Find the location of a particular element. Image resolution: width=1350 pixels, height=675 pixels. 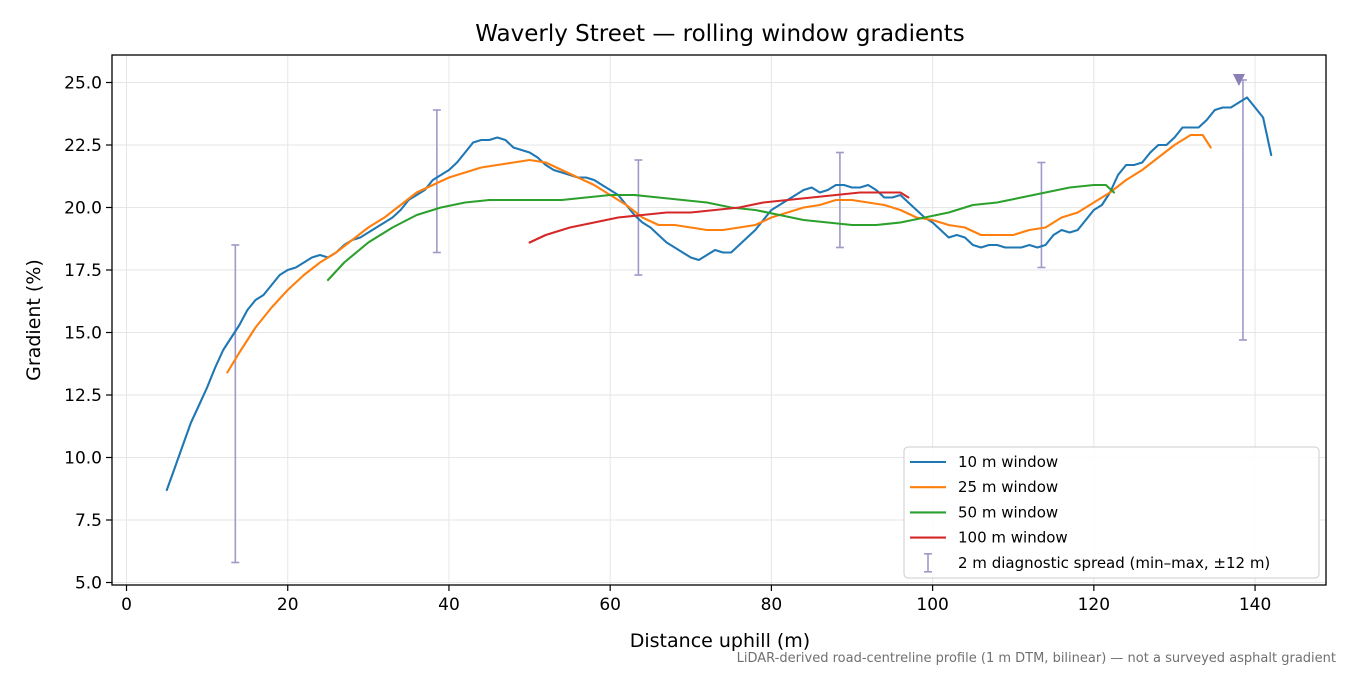

x-tick-label: 20 is located at coordinates (288, 605).